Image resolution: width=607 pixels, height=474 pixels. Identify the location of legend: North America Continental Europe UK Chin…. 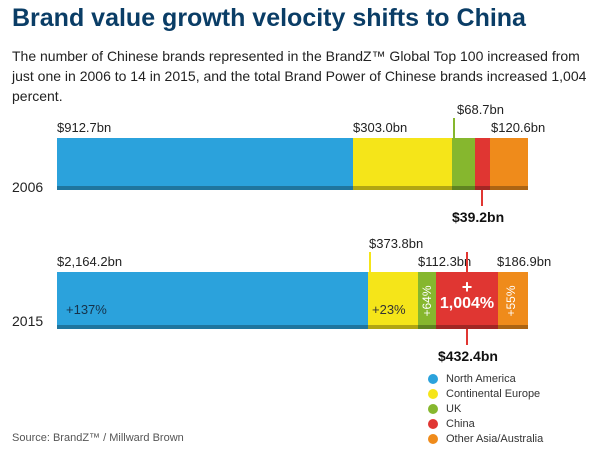
(485, 408).